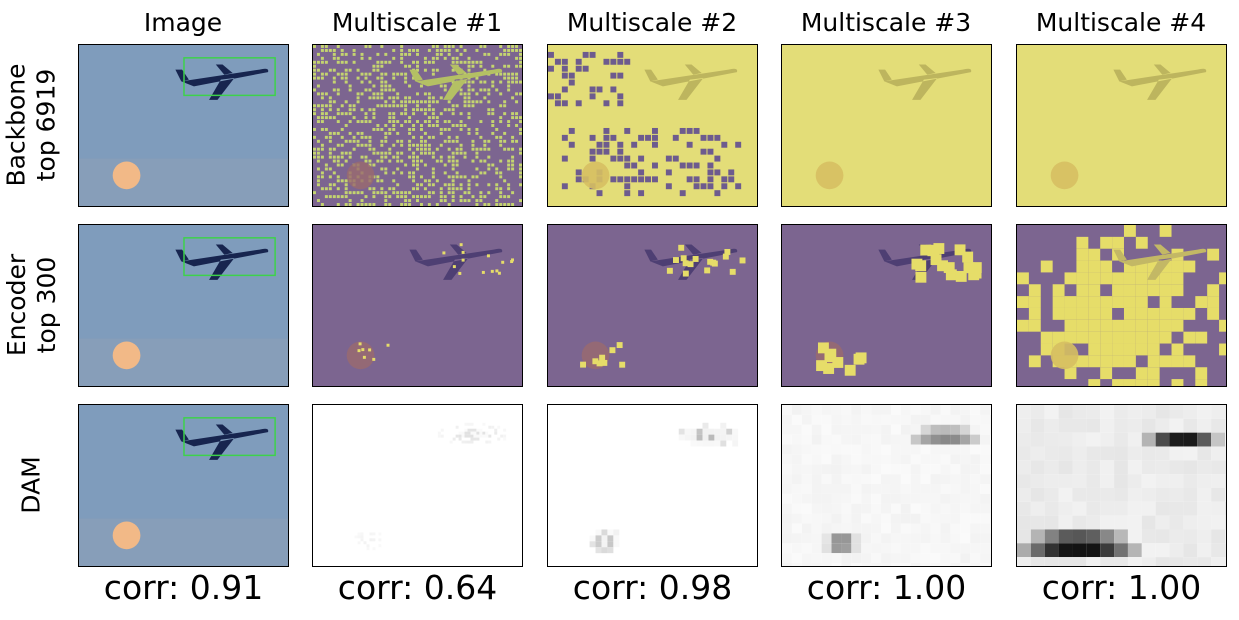 This screenshot has height=620, width=1239. Describe the element at coordinates (886, 125) in the screenshot. I see `mask-background` at that location.